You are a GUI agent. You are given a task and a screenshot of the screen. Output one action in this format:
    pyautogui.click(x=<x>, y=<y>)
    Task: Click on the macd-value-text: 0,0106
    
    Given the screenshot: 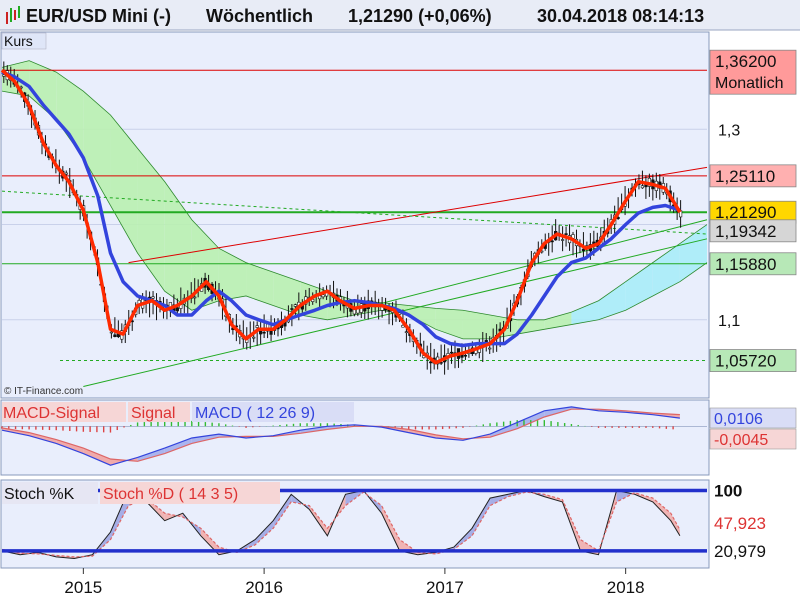 What is the action you would take?
    pyautogui.click(x=738, y=419)
    